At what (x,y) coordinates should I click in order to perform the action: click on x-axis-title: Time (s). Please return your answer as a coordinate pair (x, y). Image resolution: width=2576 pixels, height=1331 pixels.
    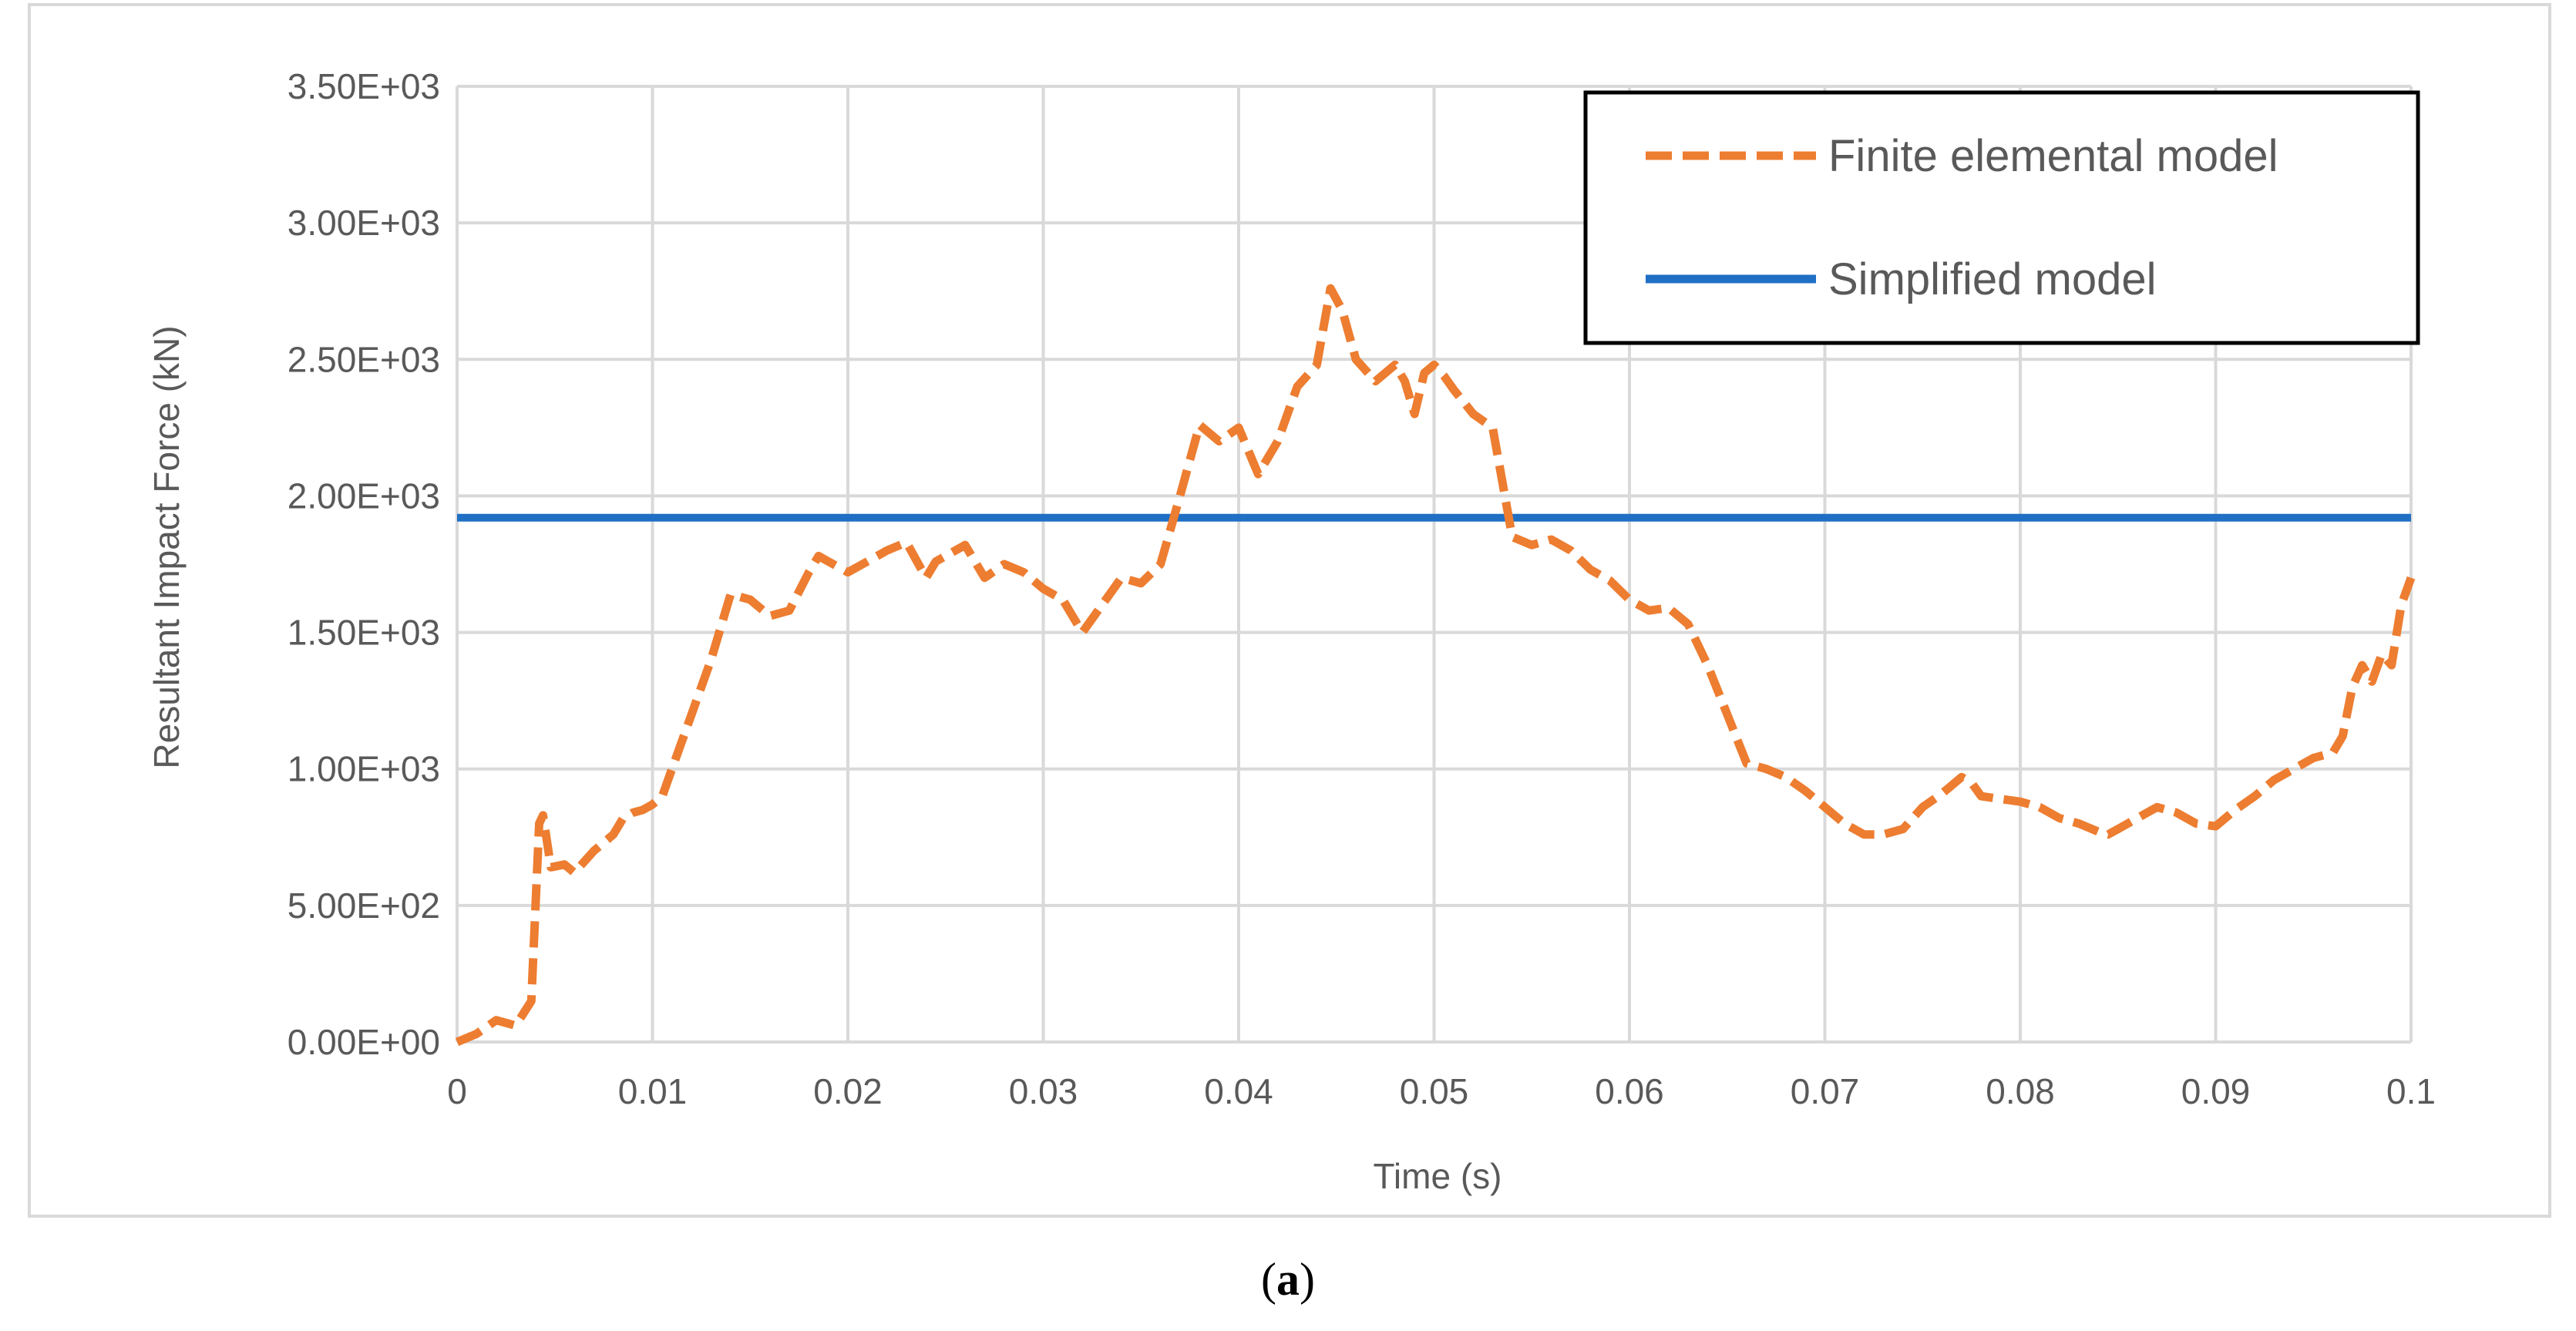
    Looking at the image, I should click on (1438, 1176).